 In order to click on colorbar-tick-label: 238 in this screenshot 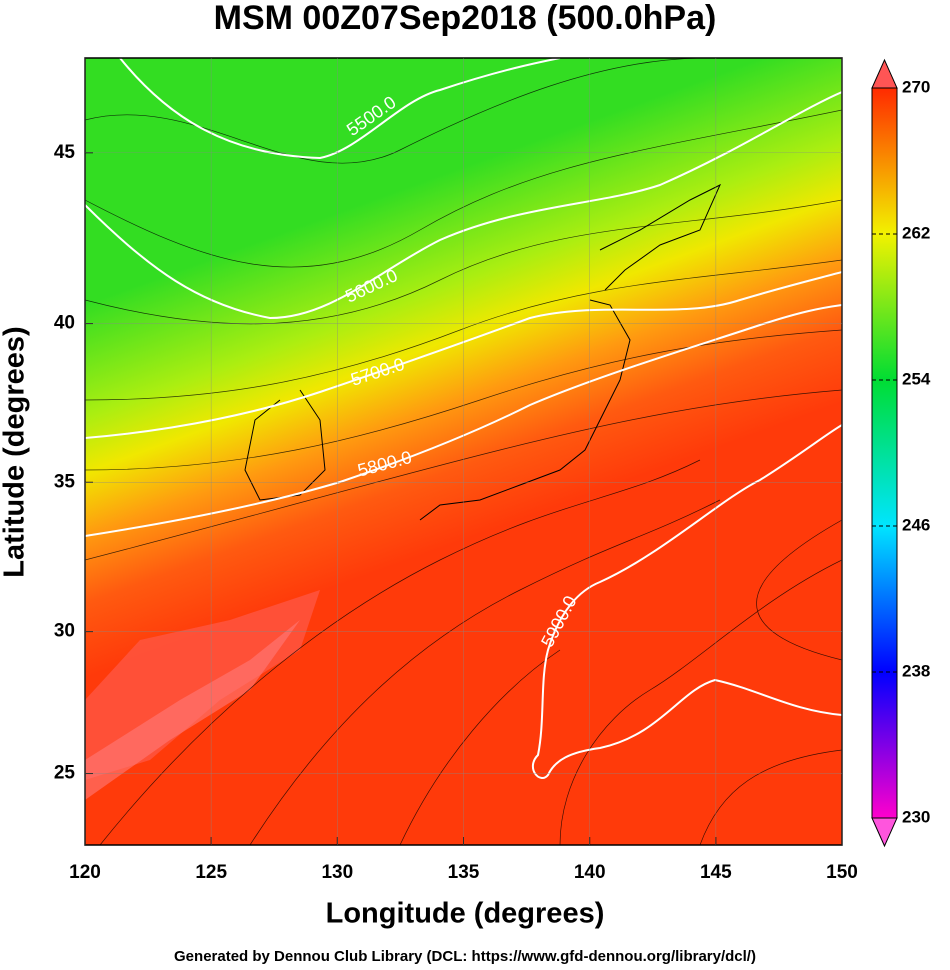, I will do `click(916, 670)`.